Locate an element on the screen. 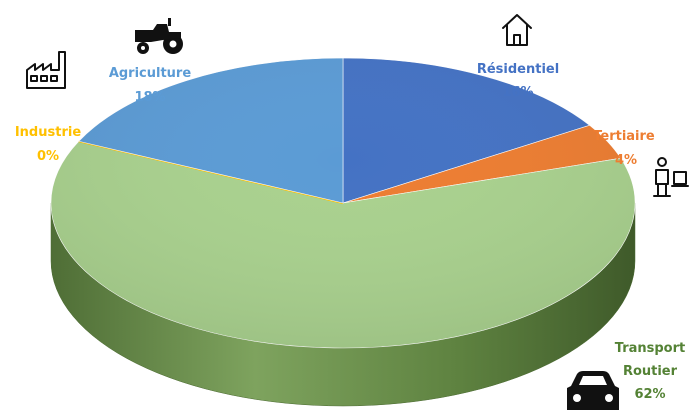 This screenshot has width=695, height=418. label-industrie: Industrie is located at coordinates (48, 132).